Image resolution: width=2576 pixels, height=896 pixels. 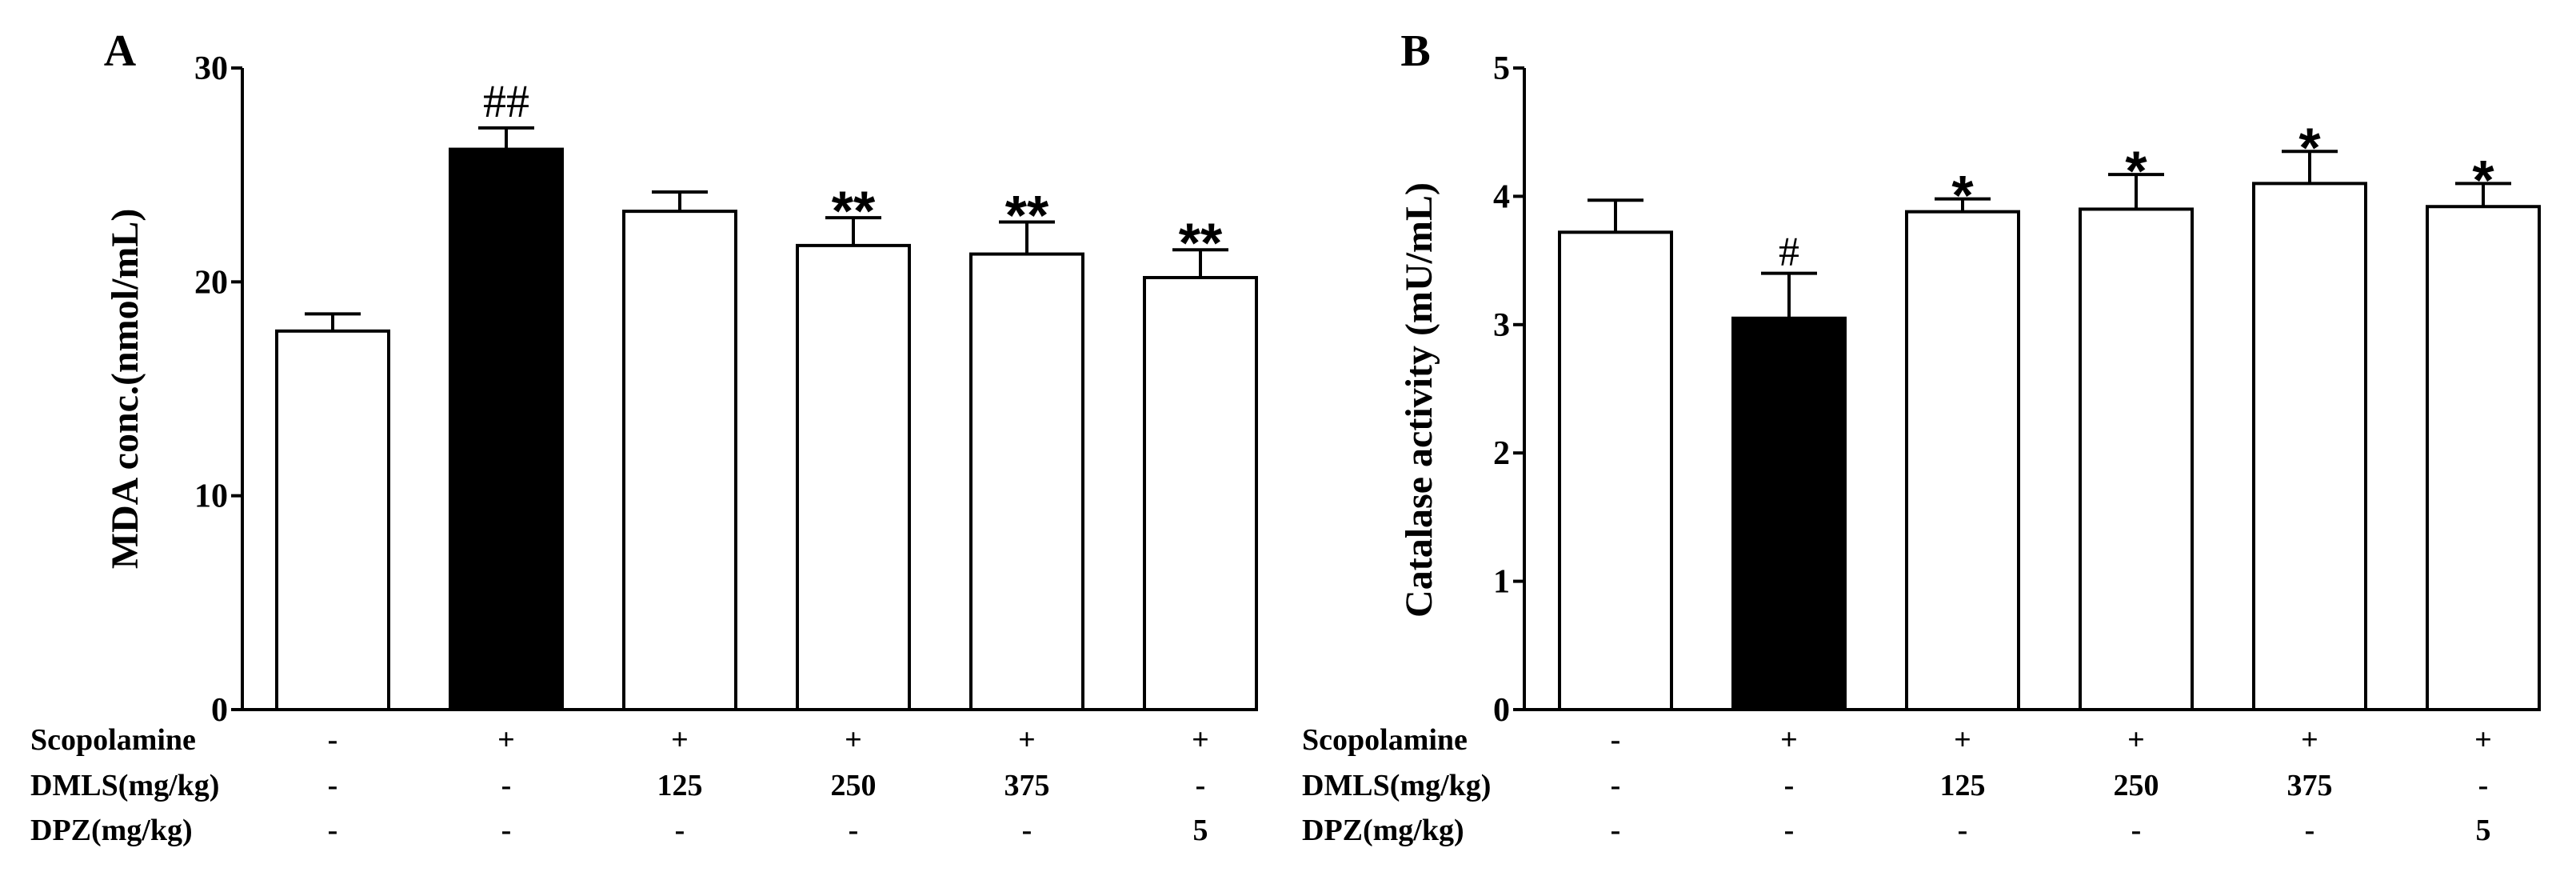 I want to click on y-tick-label: 10, so click(x=211, y=496).